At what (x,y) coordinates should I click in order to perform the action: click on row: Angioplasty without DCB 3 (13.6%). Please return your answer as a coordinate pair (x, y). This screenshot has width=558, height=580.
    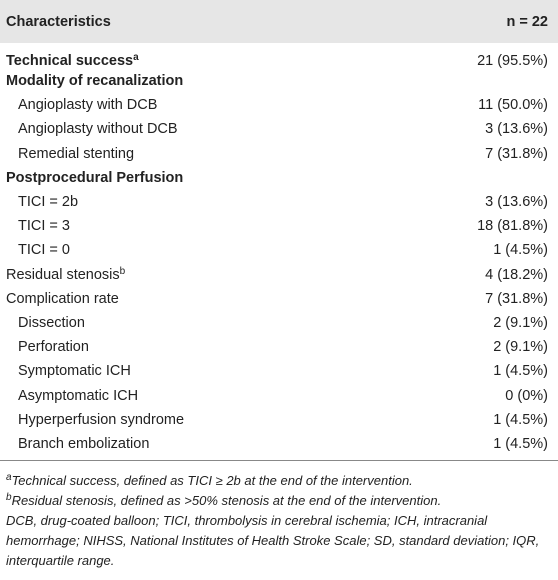
    Looking at the image, I should click on (279, 129).